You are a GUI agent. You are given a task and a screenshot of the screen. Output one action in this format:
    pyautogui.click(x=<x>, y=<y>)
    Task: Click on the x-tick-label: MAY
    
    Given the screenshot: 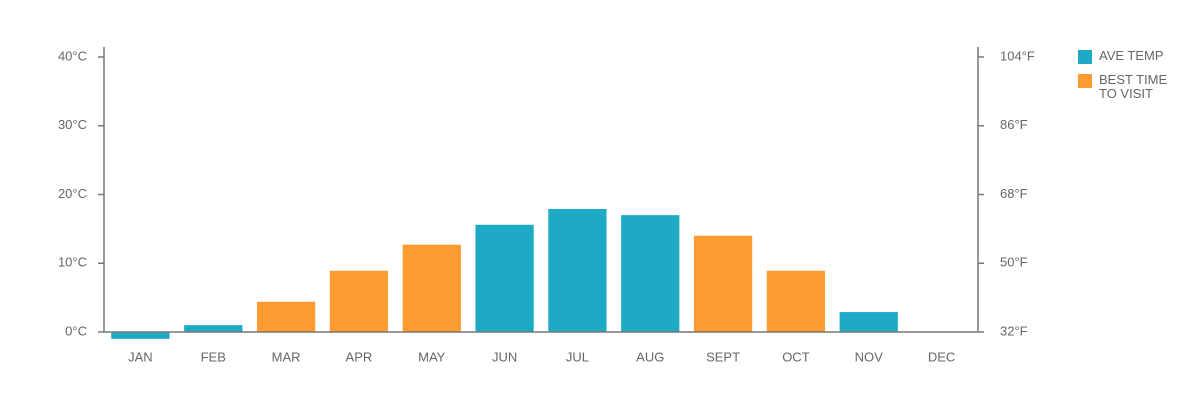 What is the action you would take?
    pyautogui.click(x=432, y=356)
    